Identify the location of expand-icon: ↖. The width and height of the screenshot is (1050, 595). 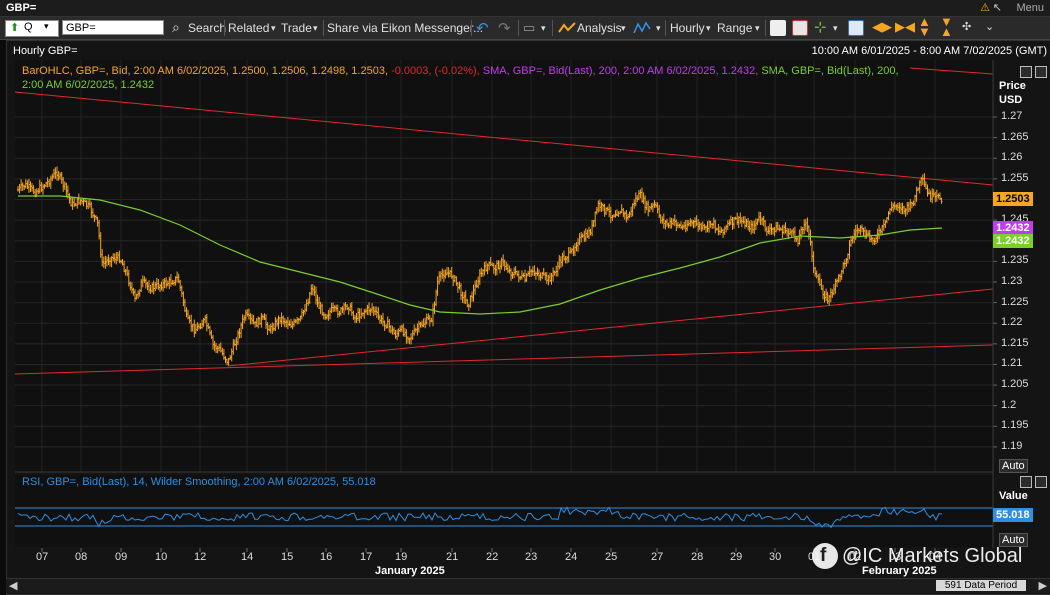
(997, 8).